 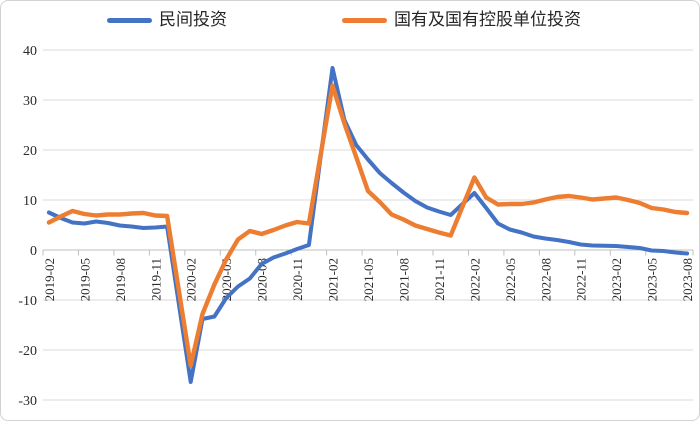 I want to click on svg-text: 2021-08, so click(x=403, y=279).